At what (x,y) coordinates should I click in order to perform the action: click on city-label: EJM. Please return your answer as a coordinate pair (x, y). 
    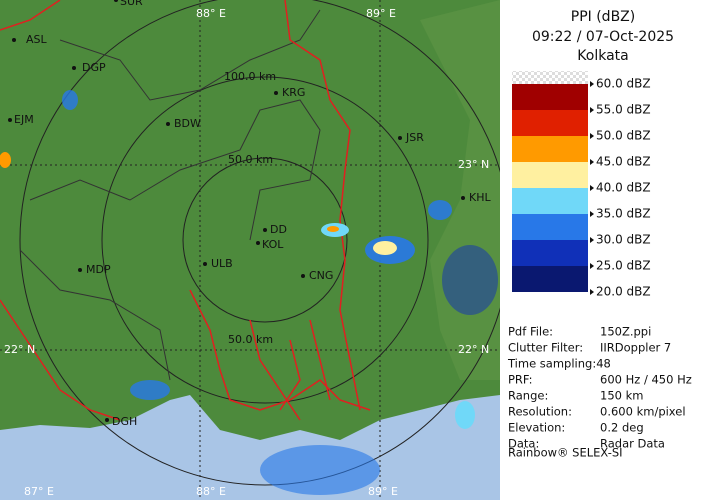
    Looking at the image, I should click on (24, 119).